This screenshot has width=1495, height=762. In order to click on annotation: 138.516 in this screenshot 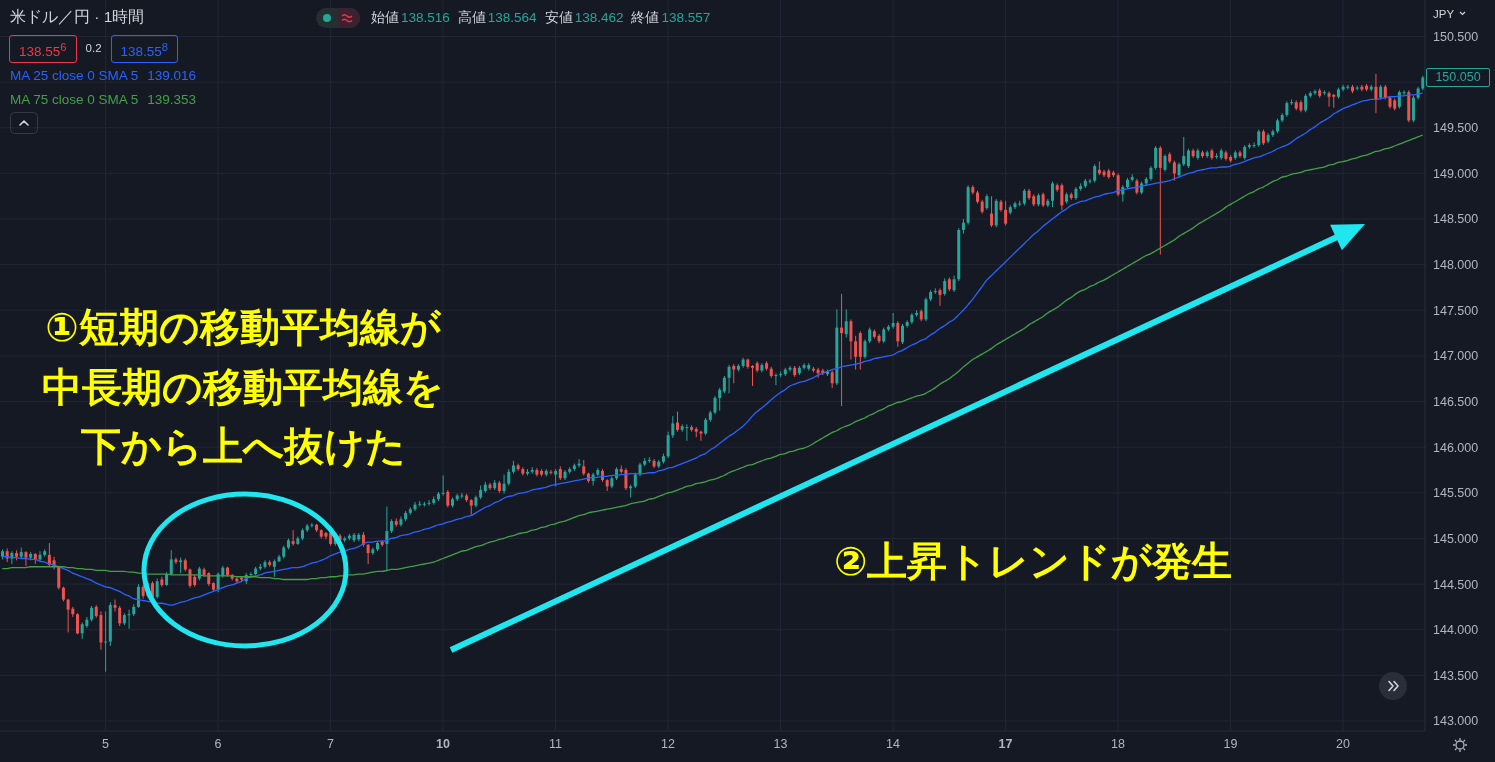, I will do `click(425, 18)`.